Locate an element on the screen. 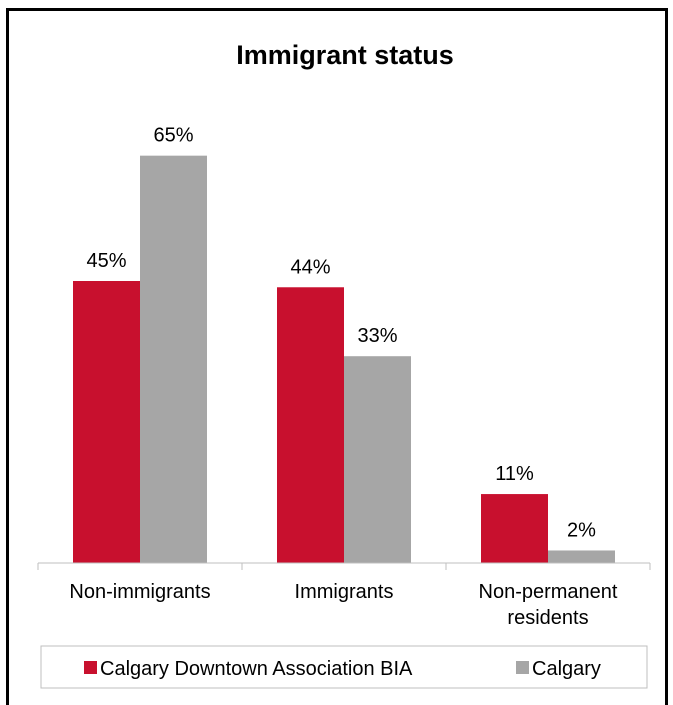 This screenshot has width=673, height=705. legend-label-calgary: Calgary is located at coordinates (566, 669).